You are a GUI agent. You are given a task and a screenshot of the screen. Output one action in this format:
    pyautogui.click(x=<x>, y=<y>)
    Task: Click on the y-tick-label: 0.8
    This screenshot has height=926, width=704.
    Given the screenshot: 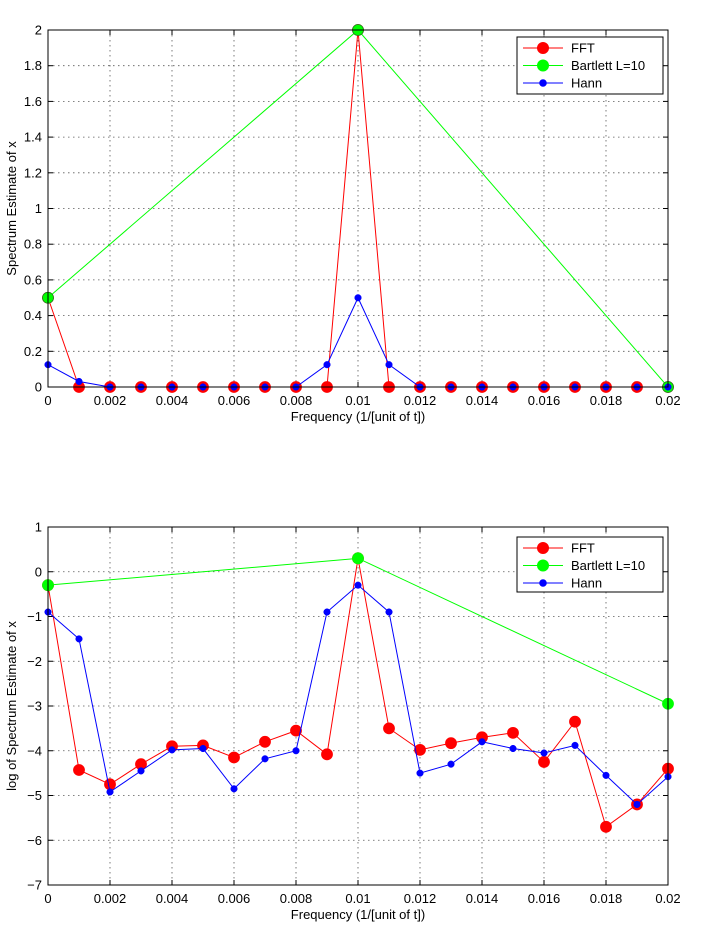 What is the action you would take?
    pyautogui.click(x=33, y=244)
    